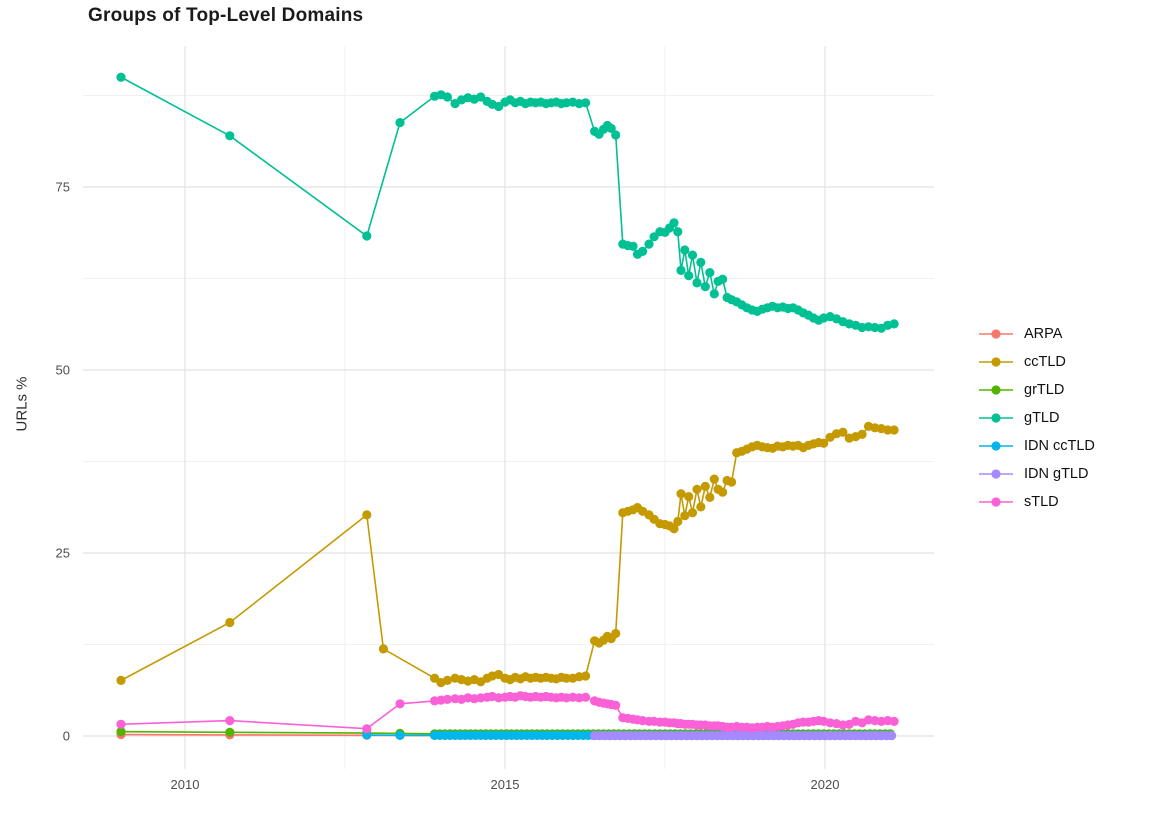  What do you see at coordinates (996, 446) in the screenshot?
I see `legend-key-idn-cctld-icon` at bounding box center [996, 446].